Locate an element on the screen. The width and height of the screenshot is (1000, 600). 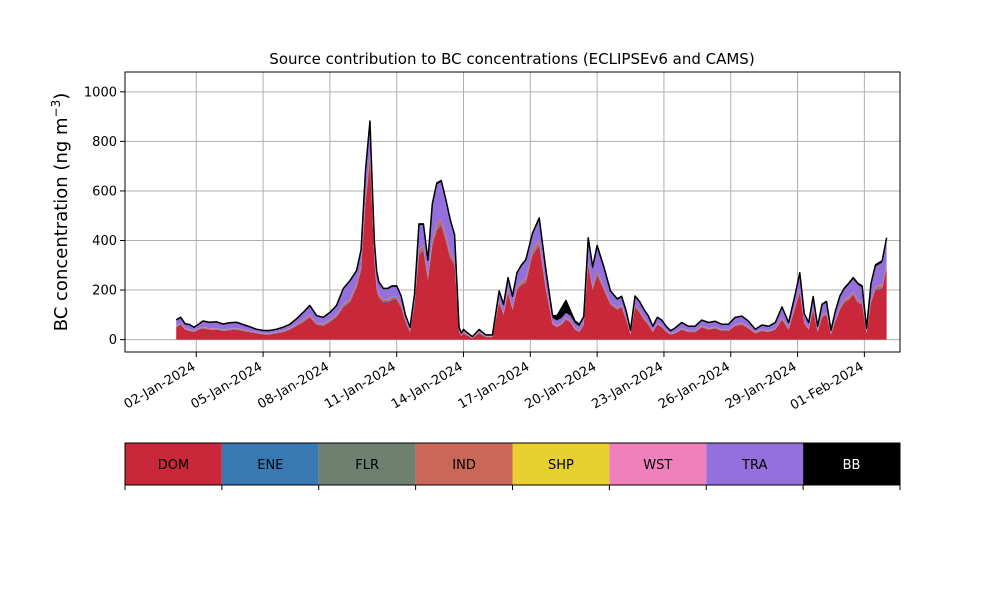
legend-swatch-dom is located at coordinates (173, 464).